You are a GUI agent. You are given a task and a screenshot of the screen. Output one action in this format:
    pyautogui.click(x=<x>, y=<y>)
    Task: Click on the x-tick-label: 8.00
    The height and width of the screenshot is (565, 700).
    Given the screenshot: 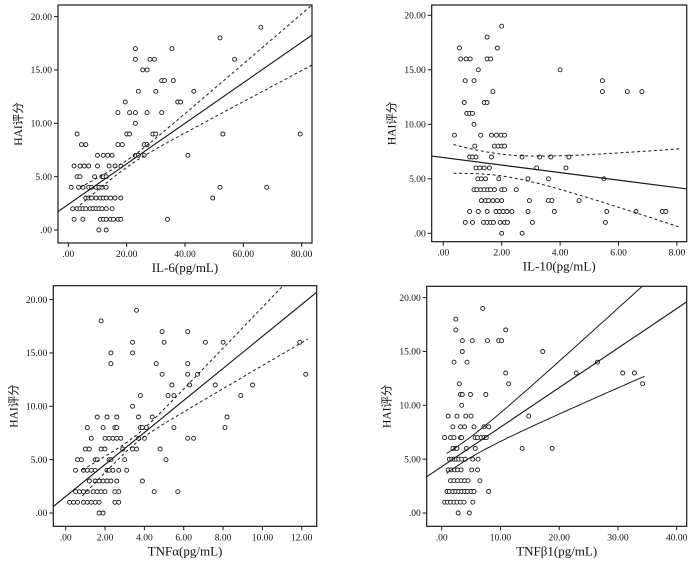 What is the action you would take?
    pyautogui.click(x=223, y=538)
    